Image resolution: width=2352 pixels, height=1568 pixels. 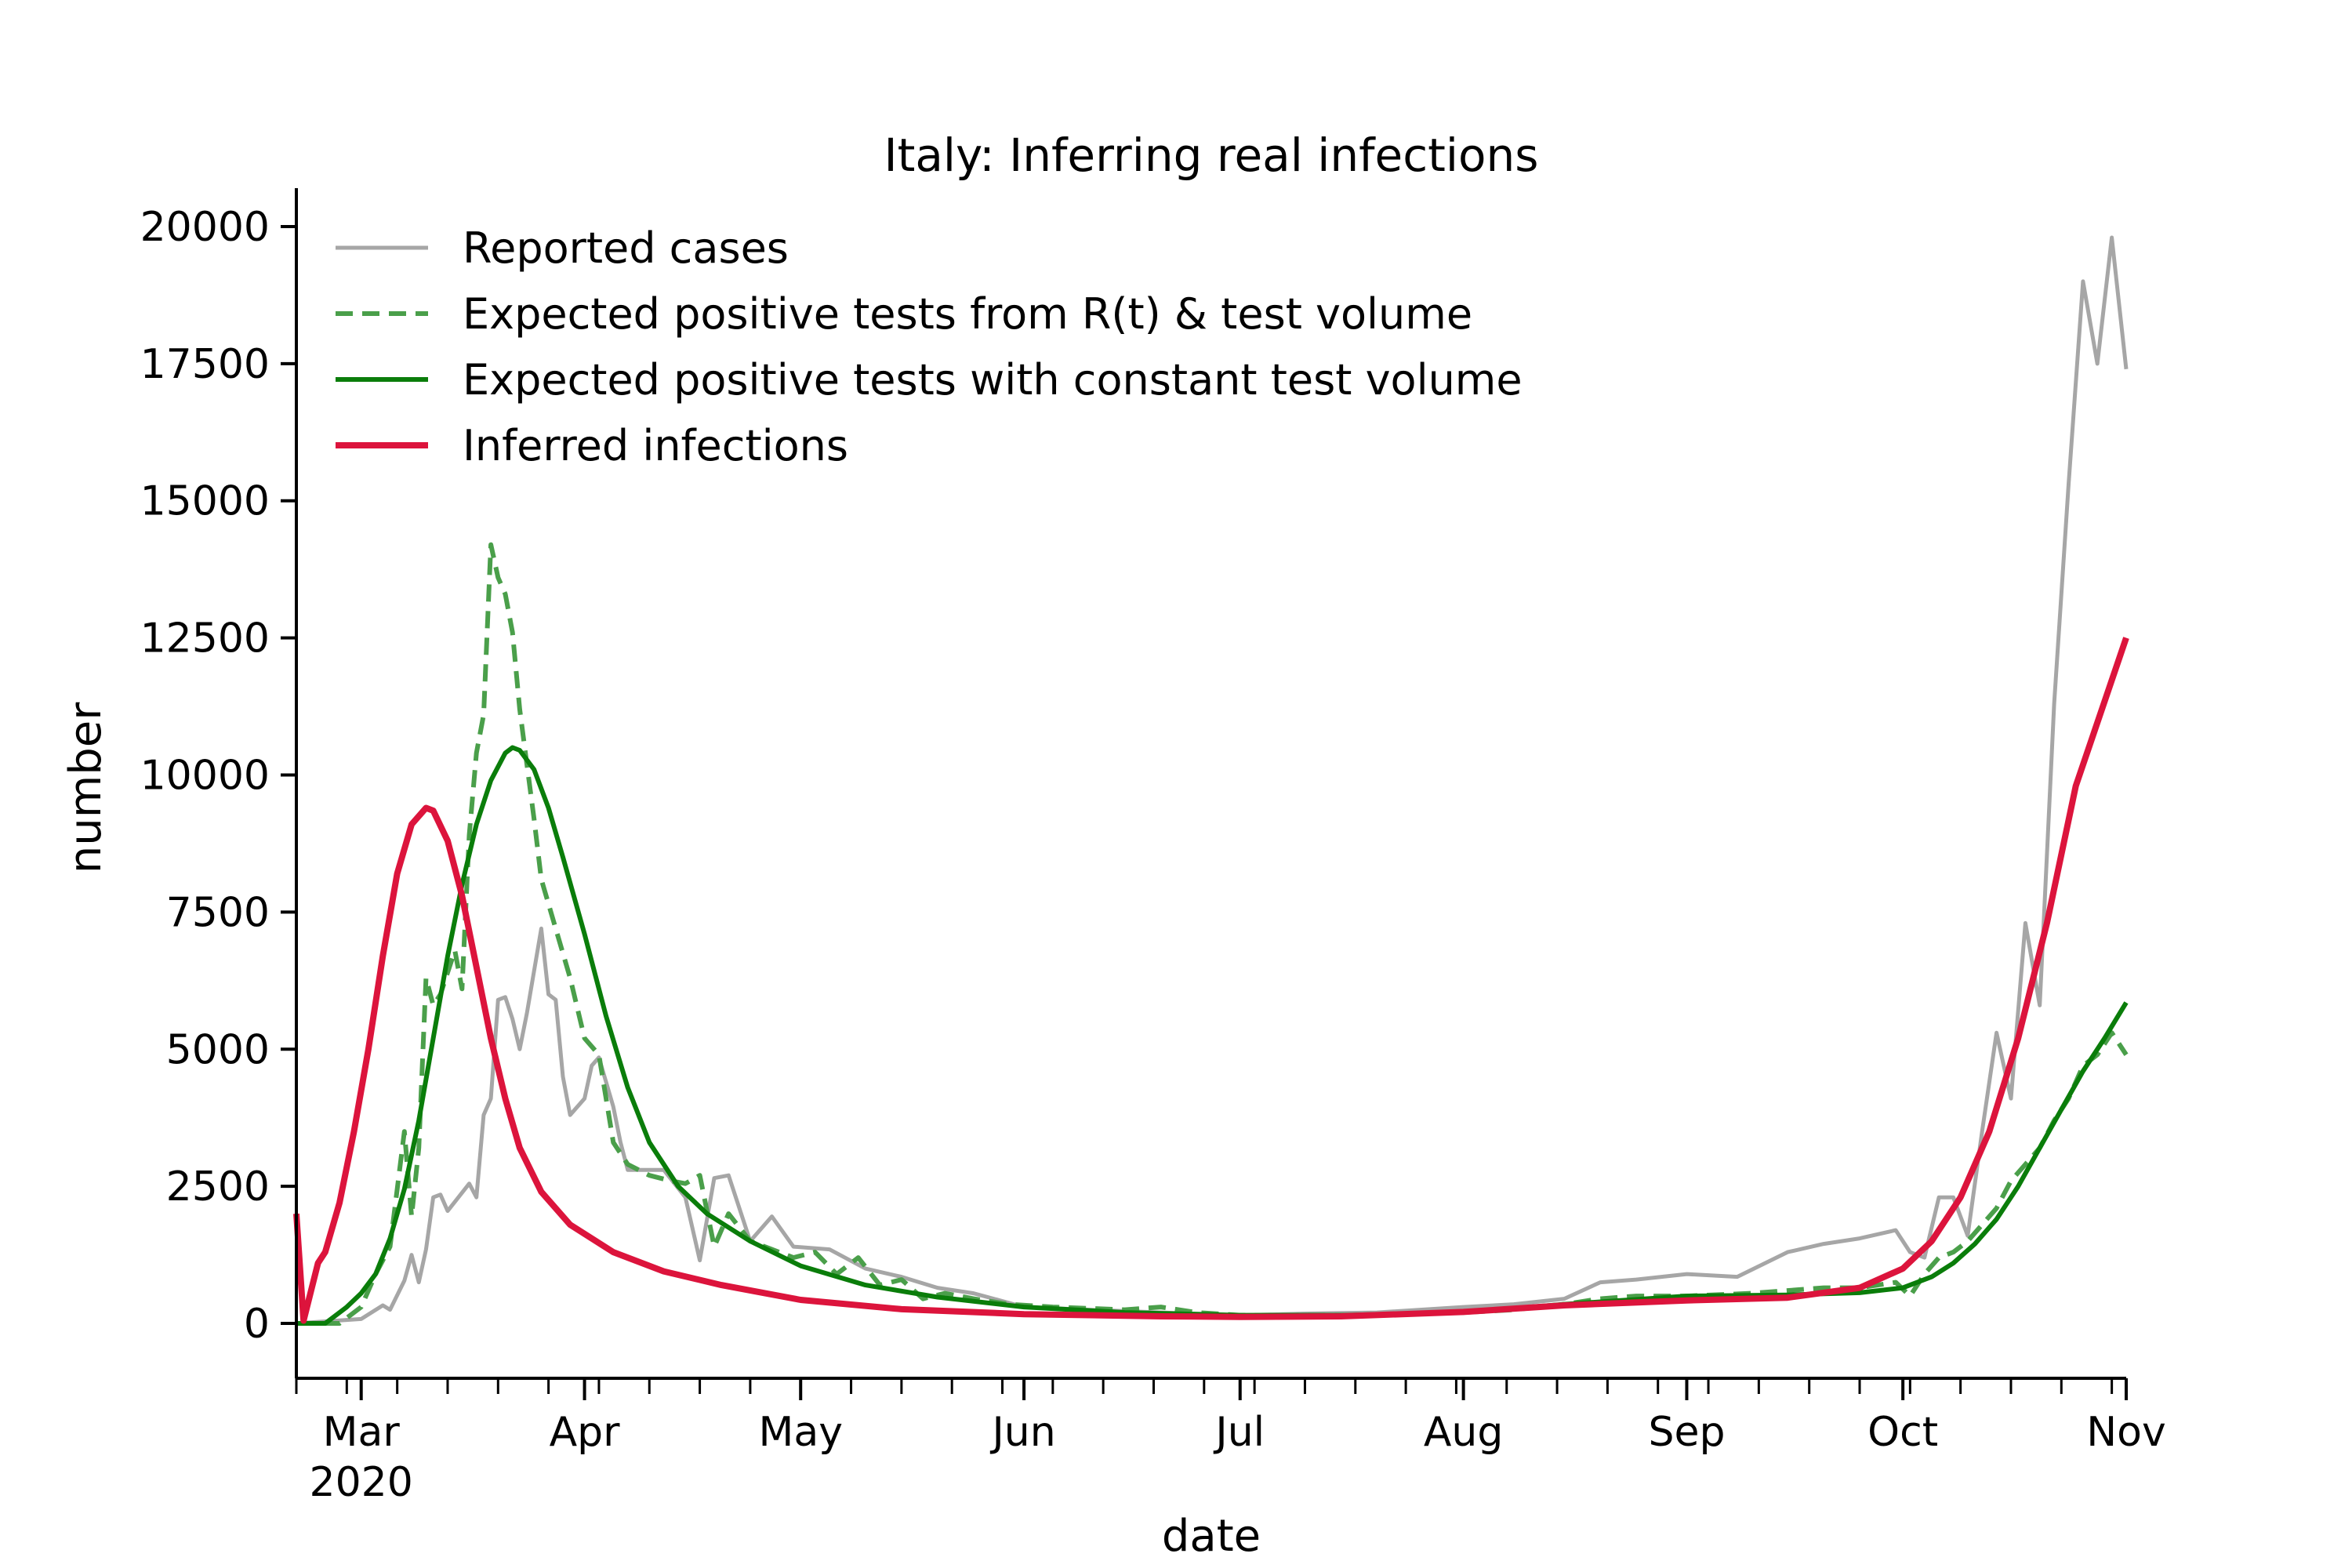 What do you see at coordinates (1902, 1432) in the screenshot?
I see `x-tick-label: Oct` at bounding box center [1902, 1432].